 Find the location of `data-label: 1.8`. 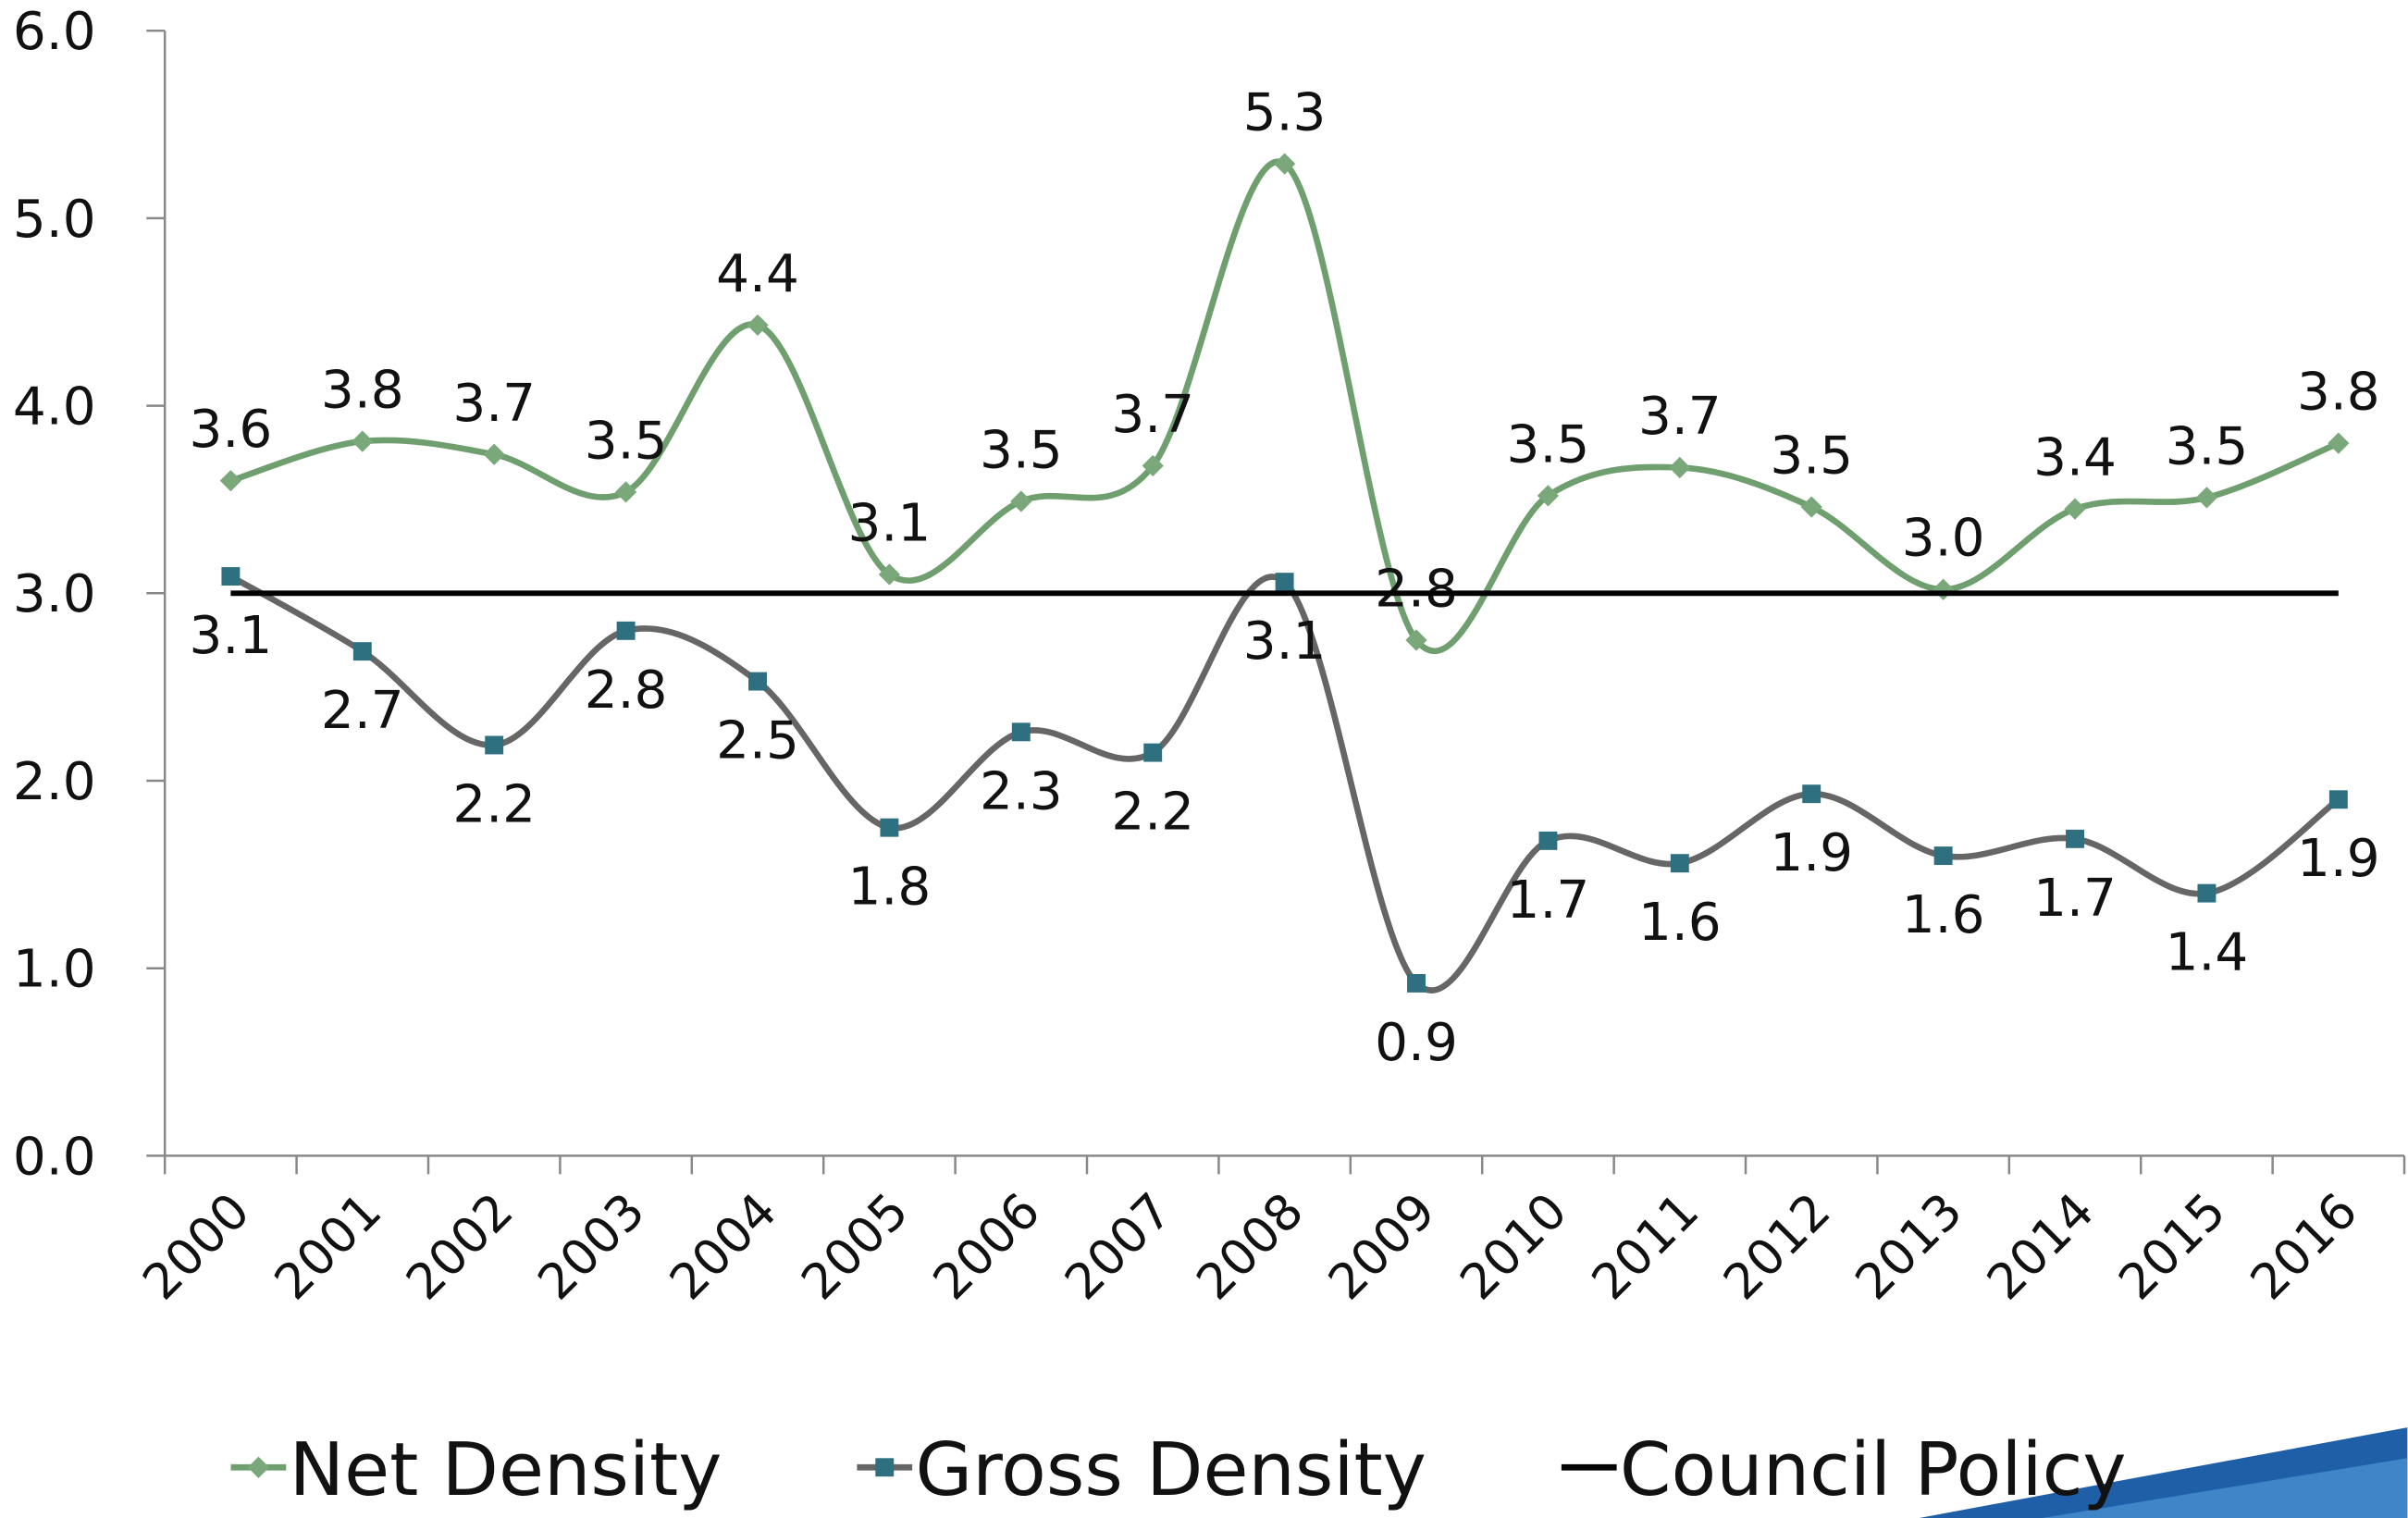

data-label: 1.8 is located at coordinates (890, 888).